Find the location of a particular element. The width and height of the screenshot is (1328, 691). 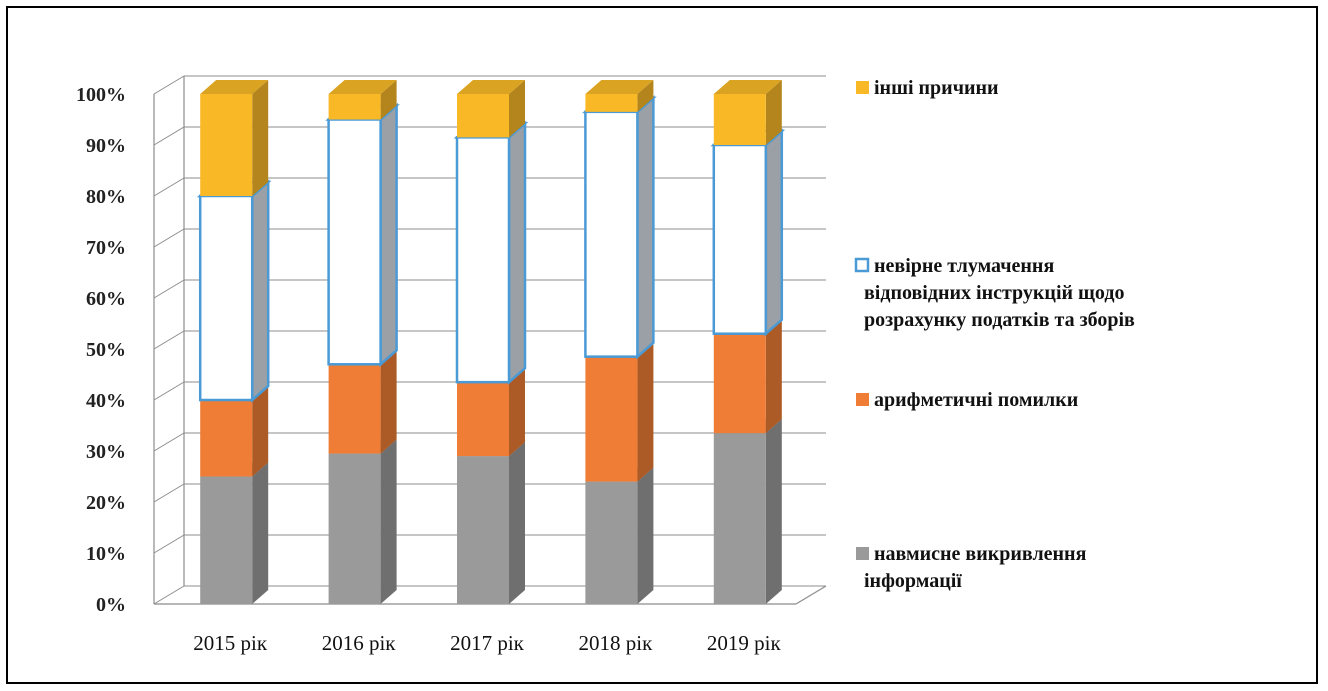

legend-label: розрахунку податків та зборів is located at coordinates (999, 320).